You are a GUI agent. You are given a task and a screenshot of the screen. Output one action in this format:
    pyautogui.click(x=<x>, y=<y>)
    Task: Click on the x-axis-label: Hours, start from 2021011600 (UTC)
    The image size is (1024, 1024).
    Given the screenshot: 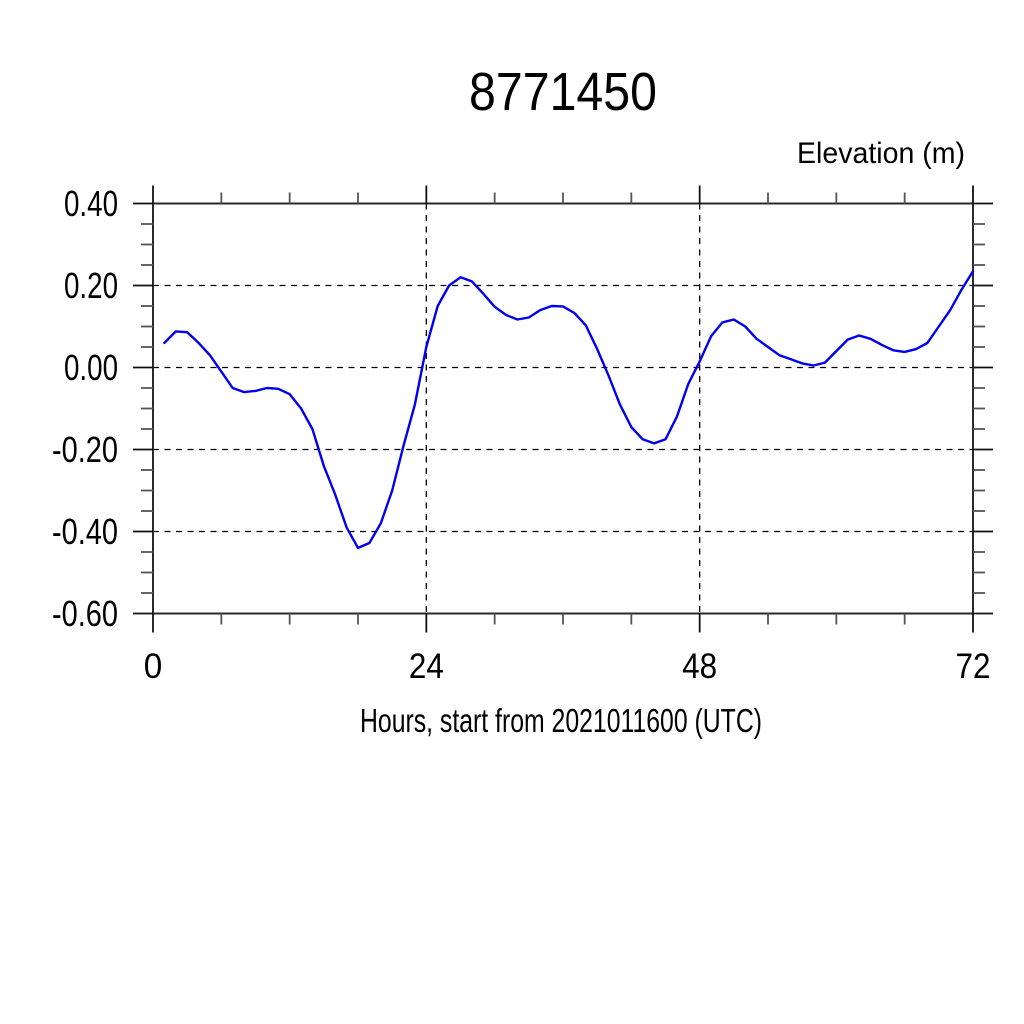 What is the action you would take?
    pyautogui.click(x=561, y=720)
    